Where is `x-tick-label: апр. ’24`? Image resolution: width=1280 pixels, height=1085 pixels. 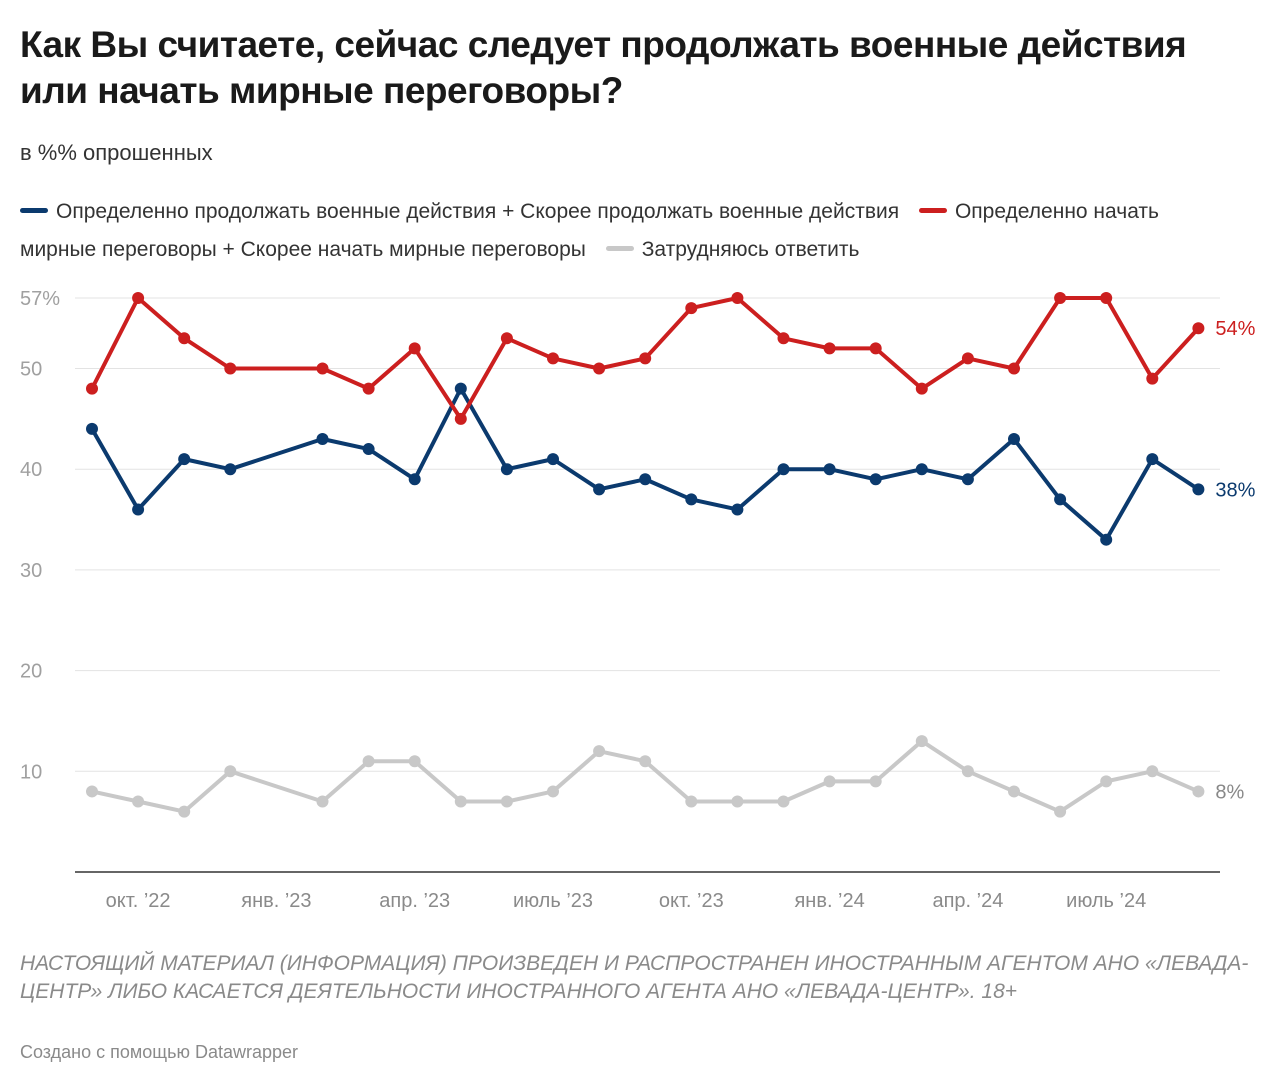 x-tick-label: апр. ’24 is located at coordinates (967, 901).